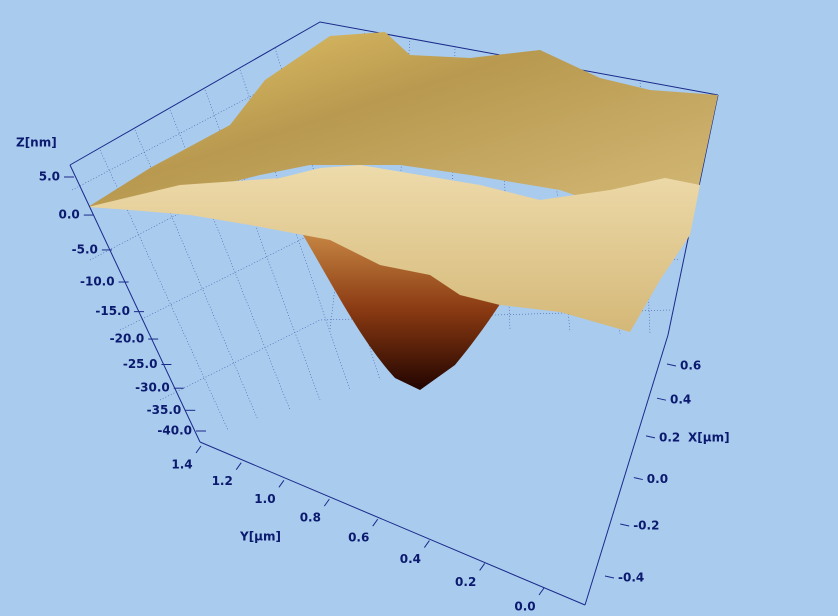  I want to click on x-axis-label: X[µm], so click(709, 438).